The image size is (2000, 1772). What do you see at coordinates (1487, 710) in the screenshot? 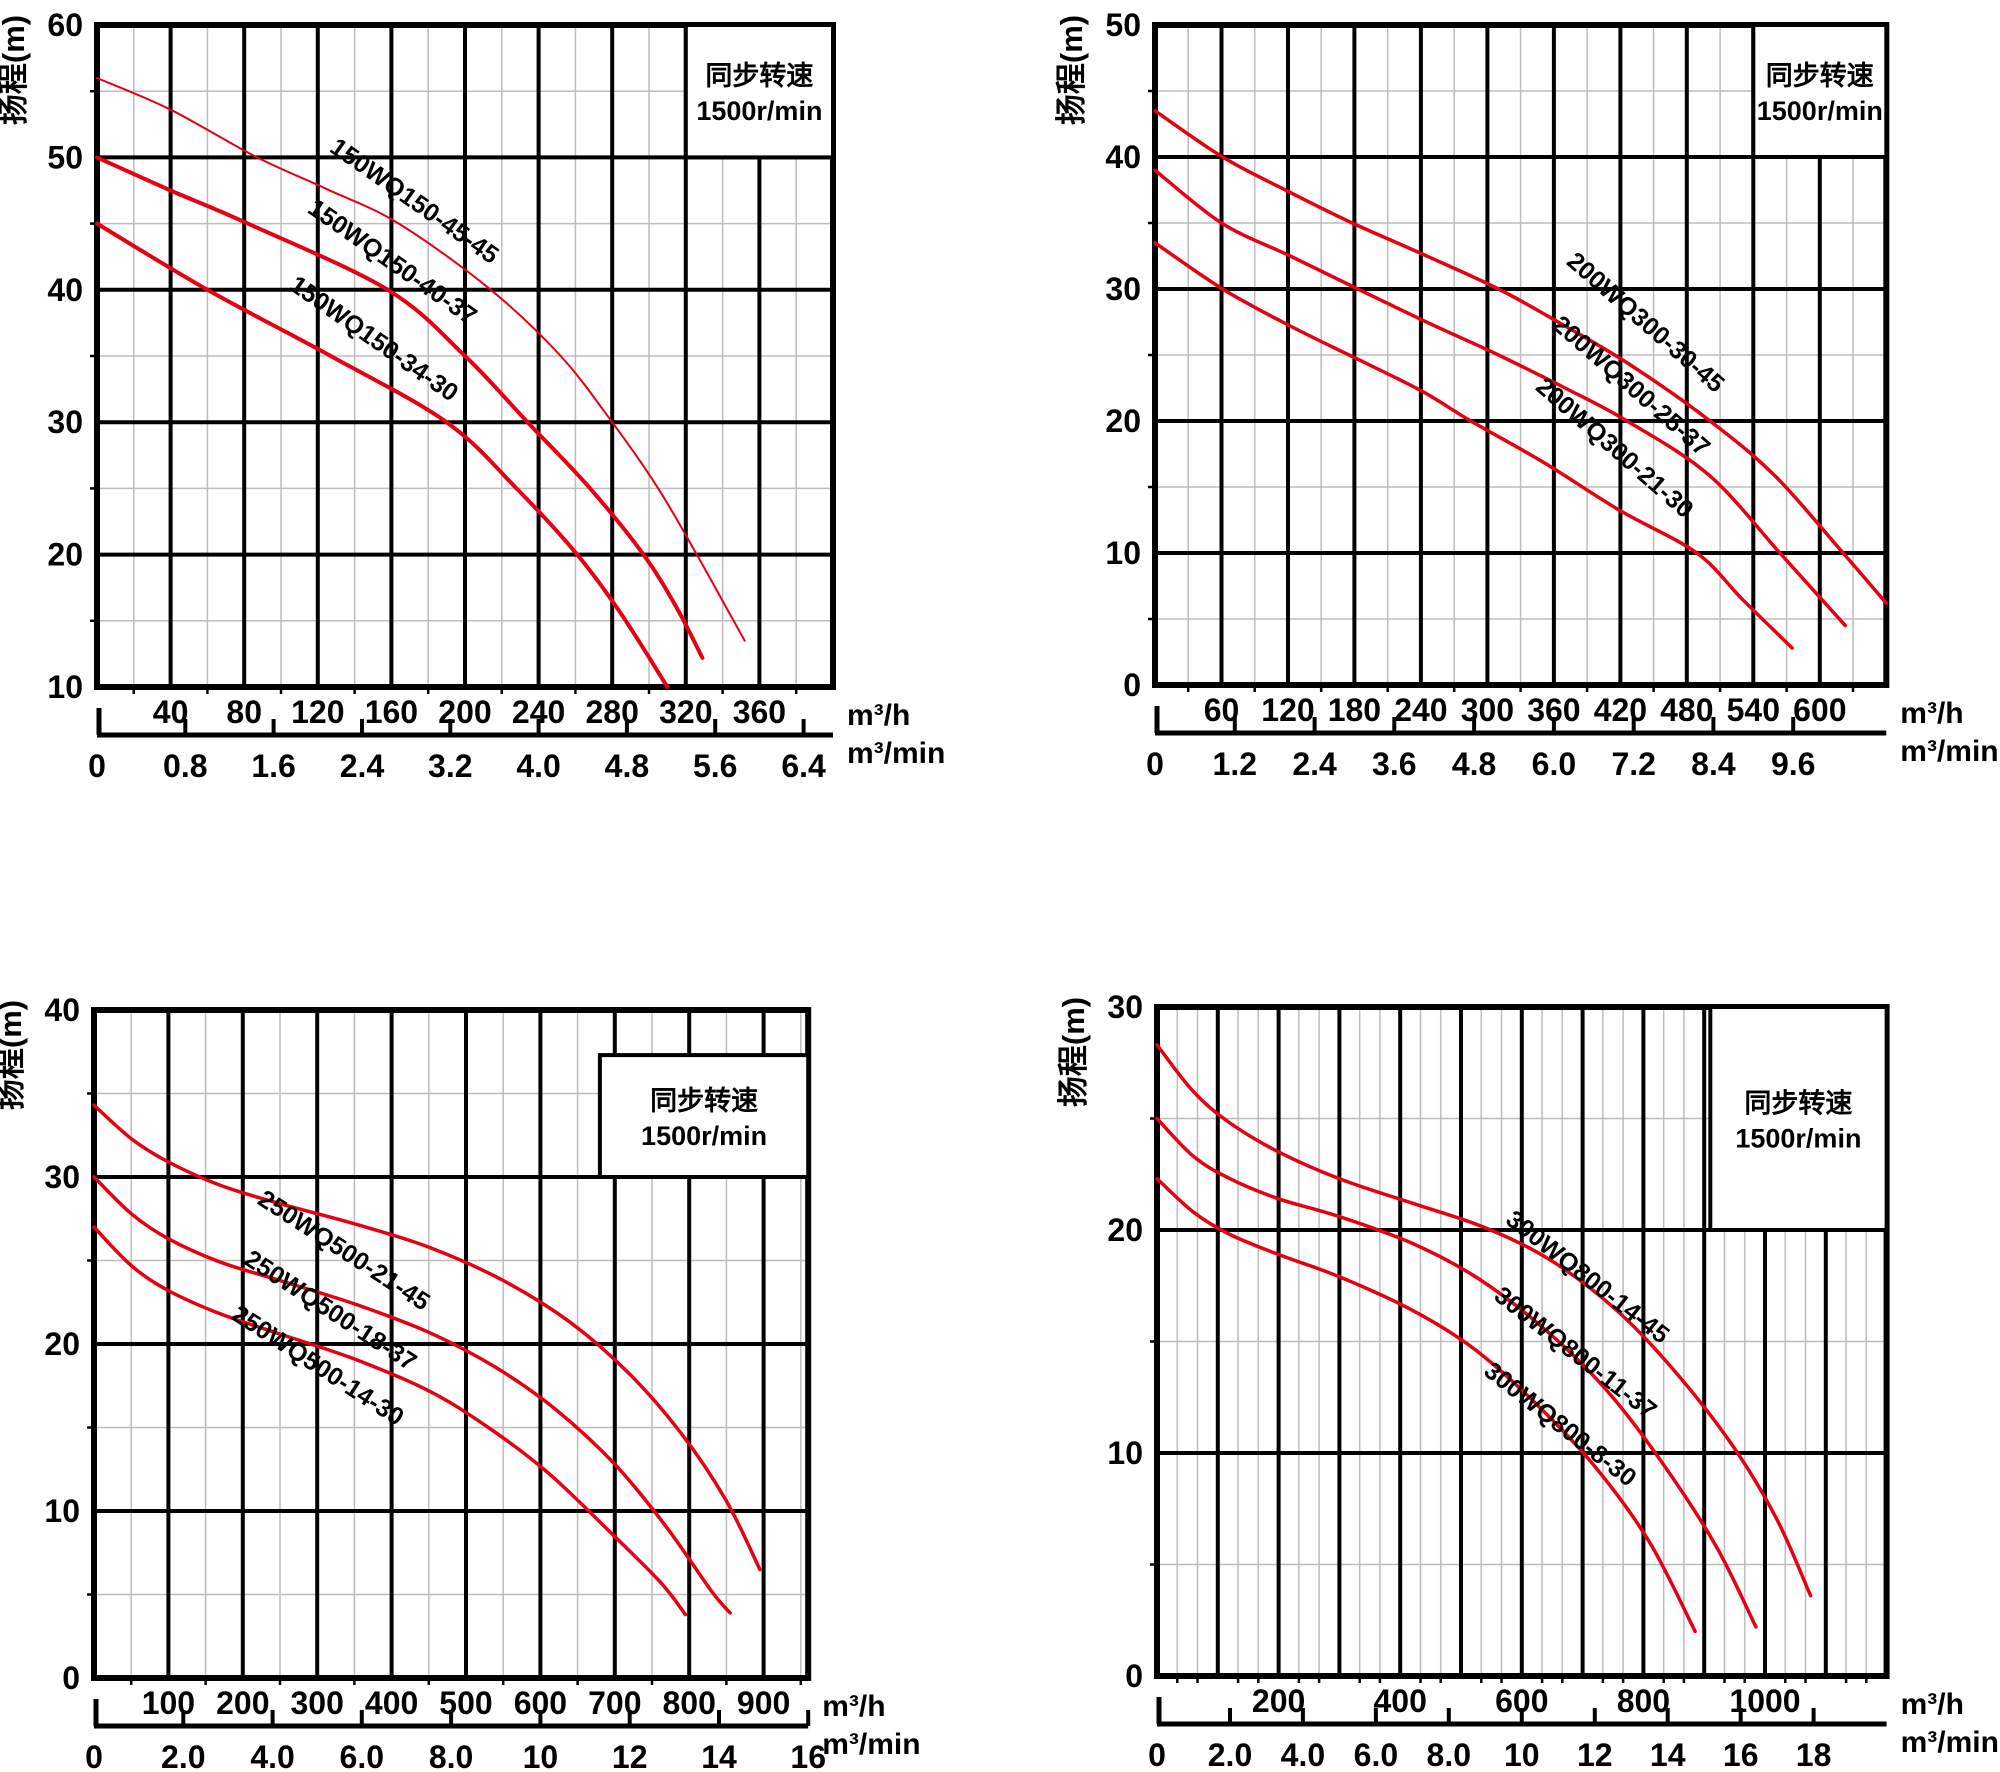
I see `x-tick-label-m3h: 300` at bounding box center [1487, 710].